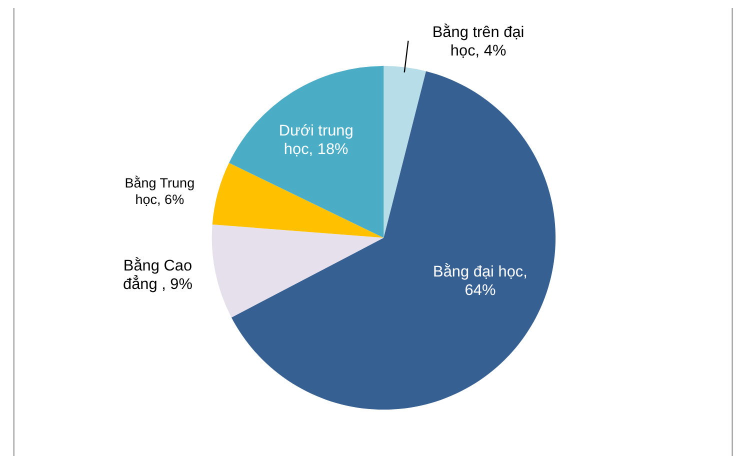 Image resolution: width=750 pixels, height=464 pixels. What do you see at coordinates (478, 41) in the screenshot?
I see `slice-label: Bằng trên đại học, 4%` at bounding box center [478, 41].